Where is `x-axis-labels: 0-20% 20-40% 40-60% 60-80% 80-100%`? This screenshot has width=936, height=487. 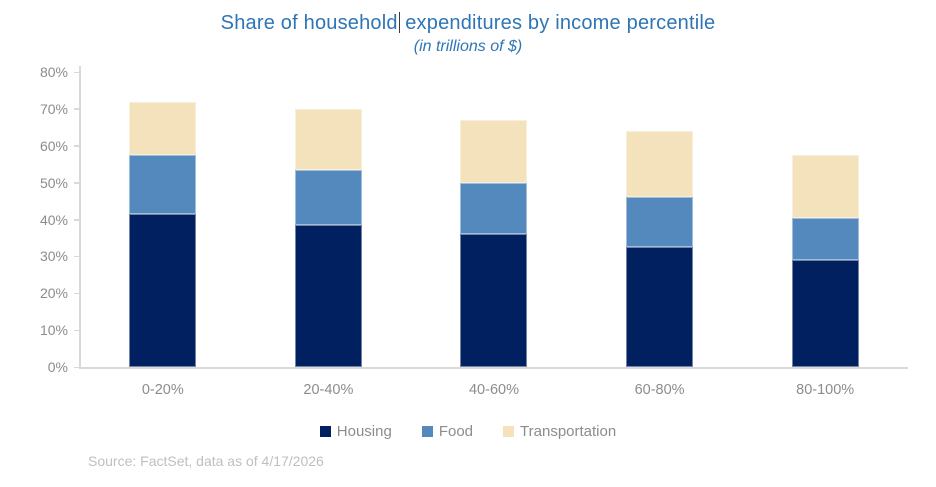 x-axis-labels: 0-20% 20-40% 40-60% 60-80% 80-100% is located at coordinates (494, 390).